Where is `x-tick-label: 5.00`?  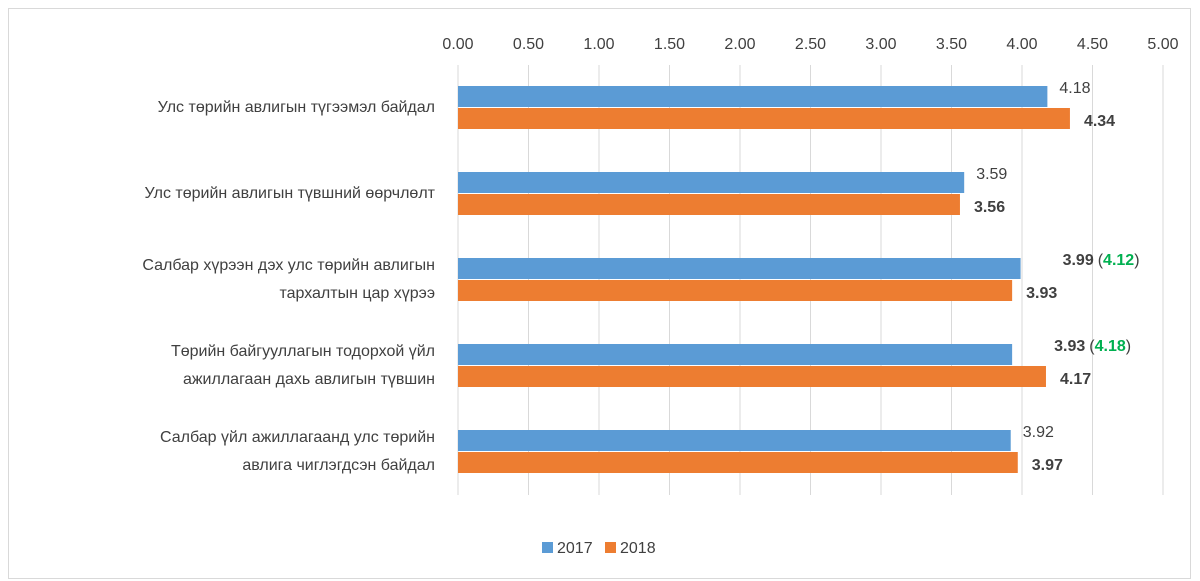
x-tick-label: 5.00 is located at coordinates (1162, 44).